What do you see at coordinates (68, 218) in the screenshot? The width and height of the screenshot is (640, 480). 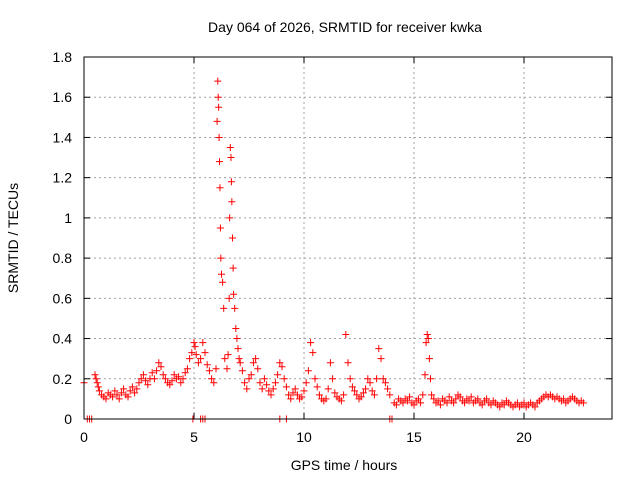 I see `y-tick-label: 1` at bounding box center [68, 218].